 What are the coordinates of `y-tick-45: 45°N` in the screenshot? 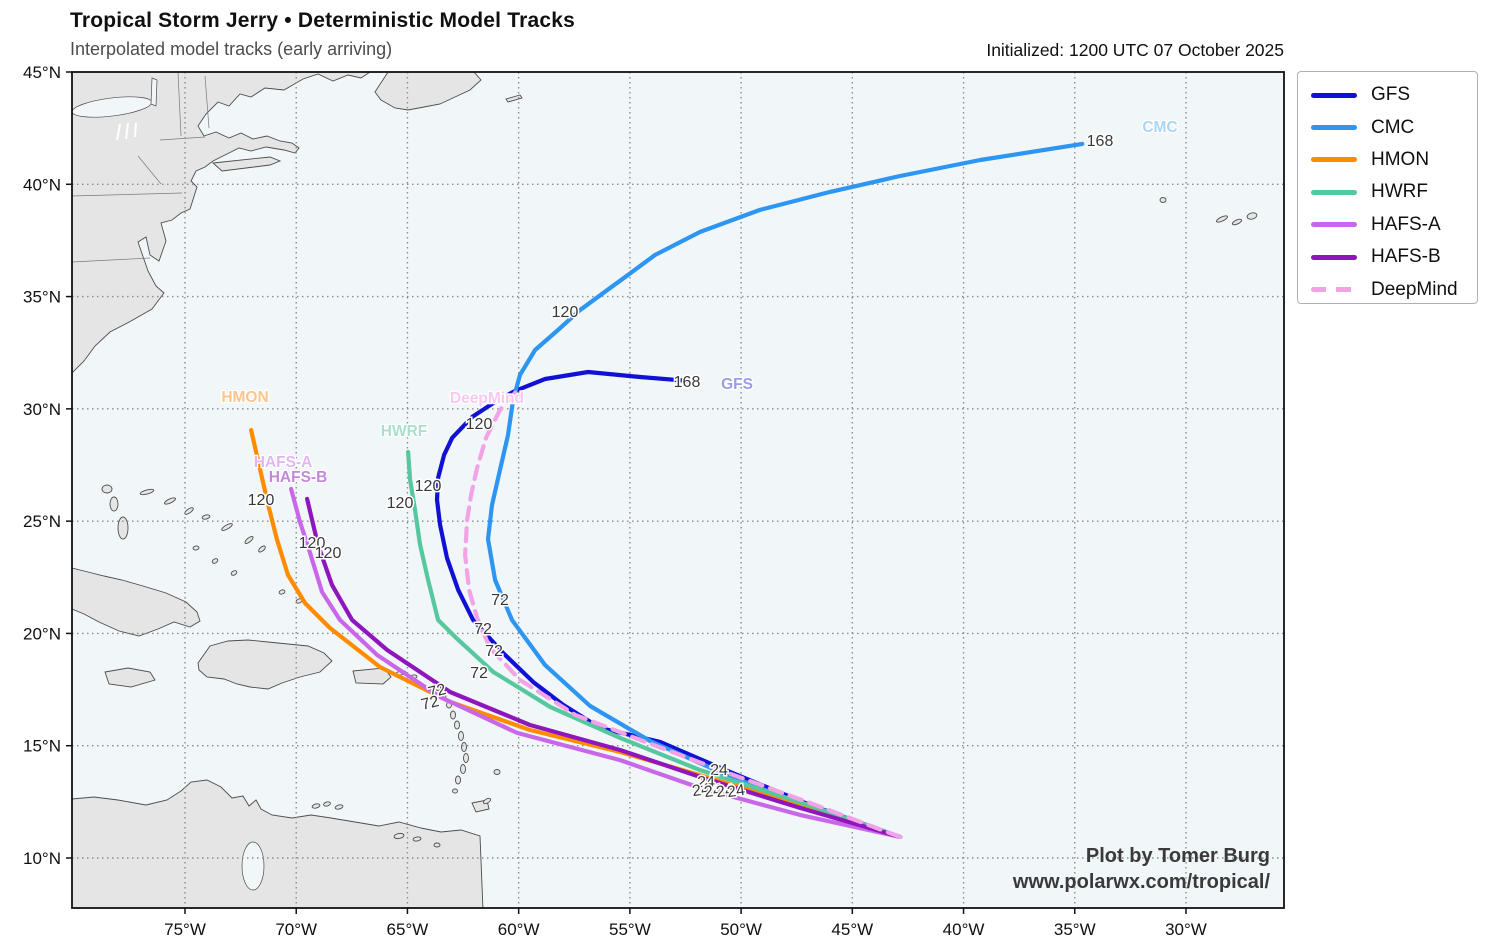 It's located at (42, 72).